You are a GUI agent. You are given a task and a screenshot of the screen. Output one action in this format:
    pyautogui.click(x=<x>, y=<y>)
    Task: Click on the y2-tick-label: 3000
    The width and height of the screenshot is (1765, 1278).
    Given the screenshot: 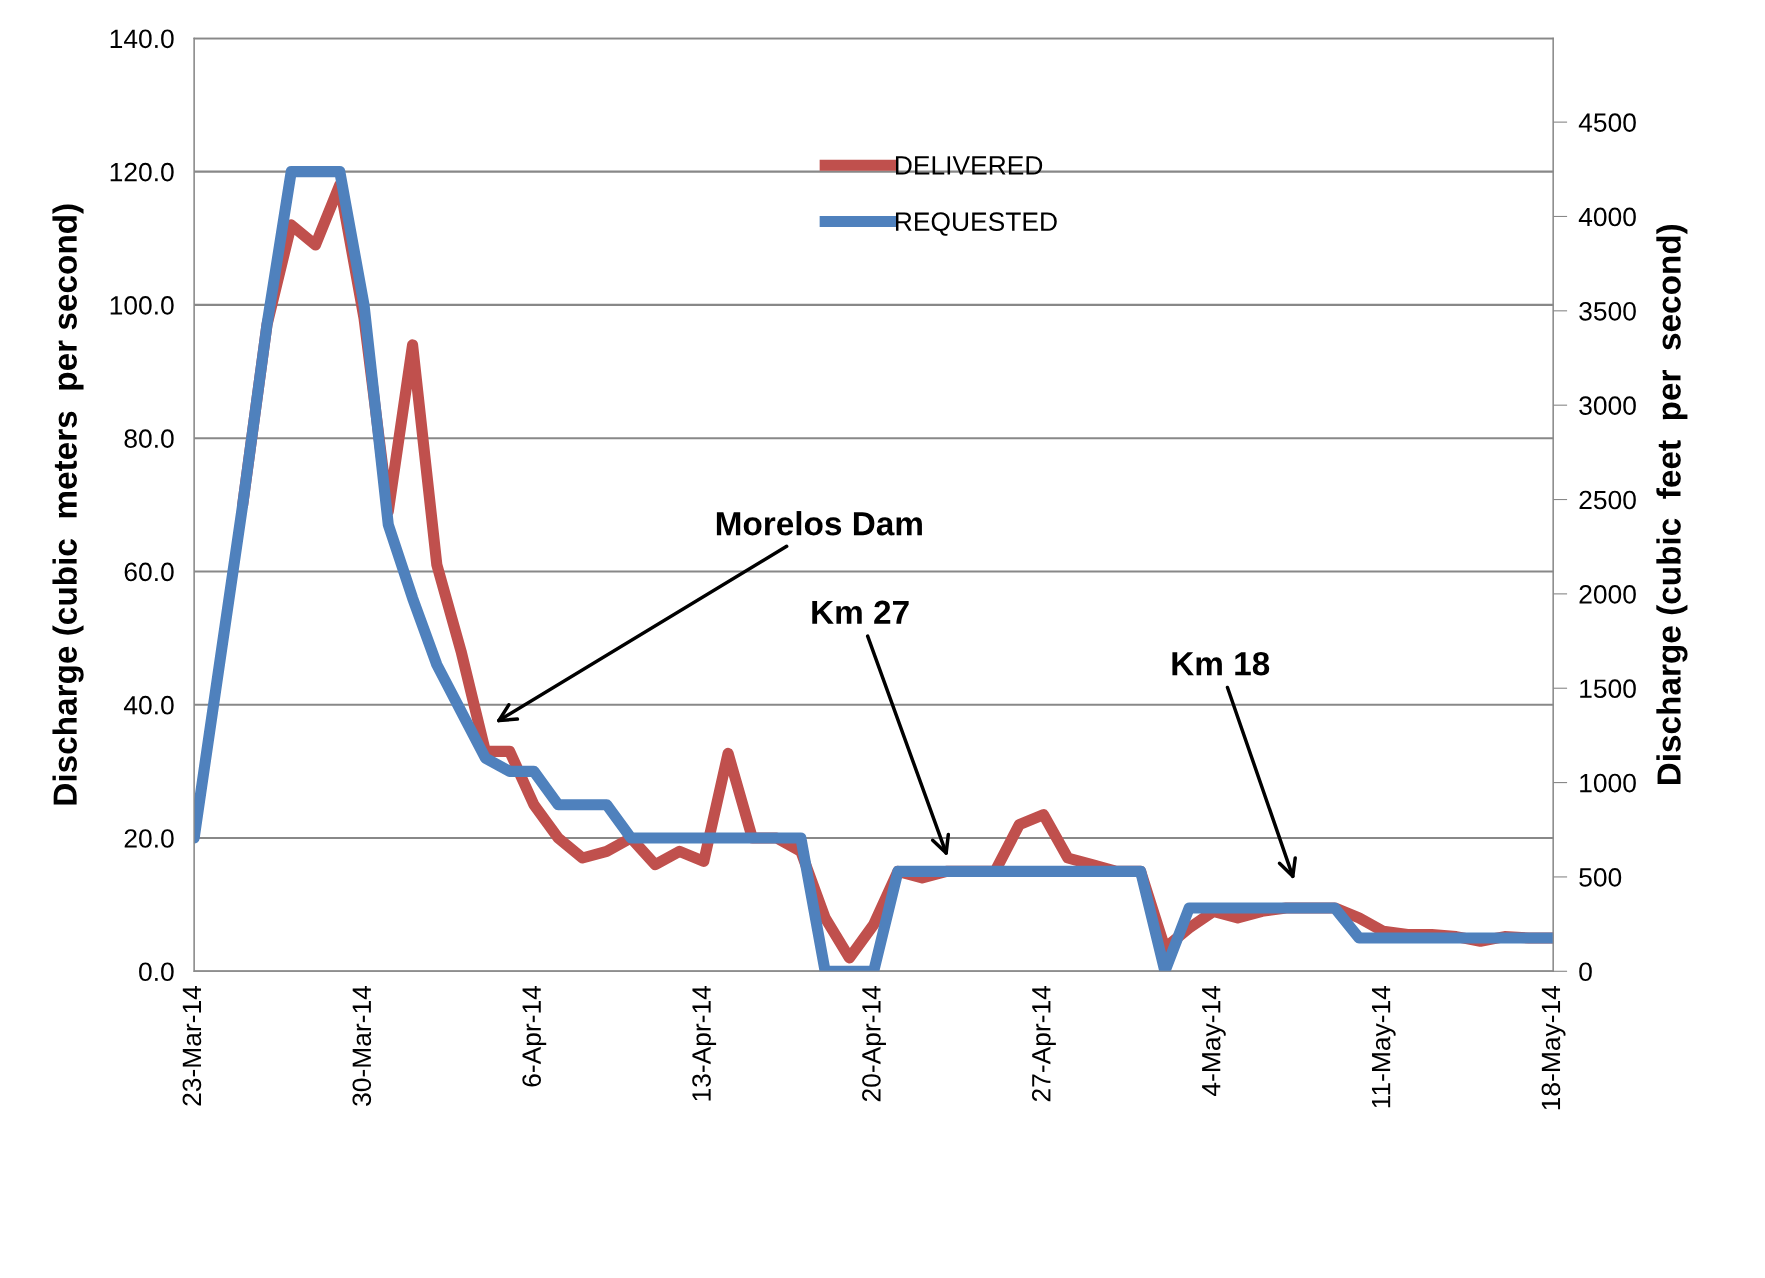 What is the action you would take?
    pyautogui.click(x=1607, y=405)
    